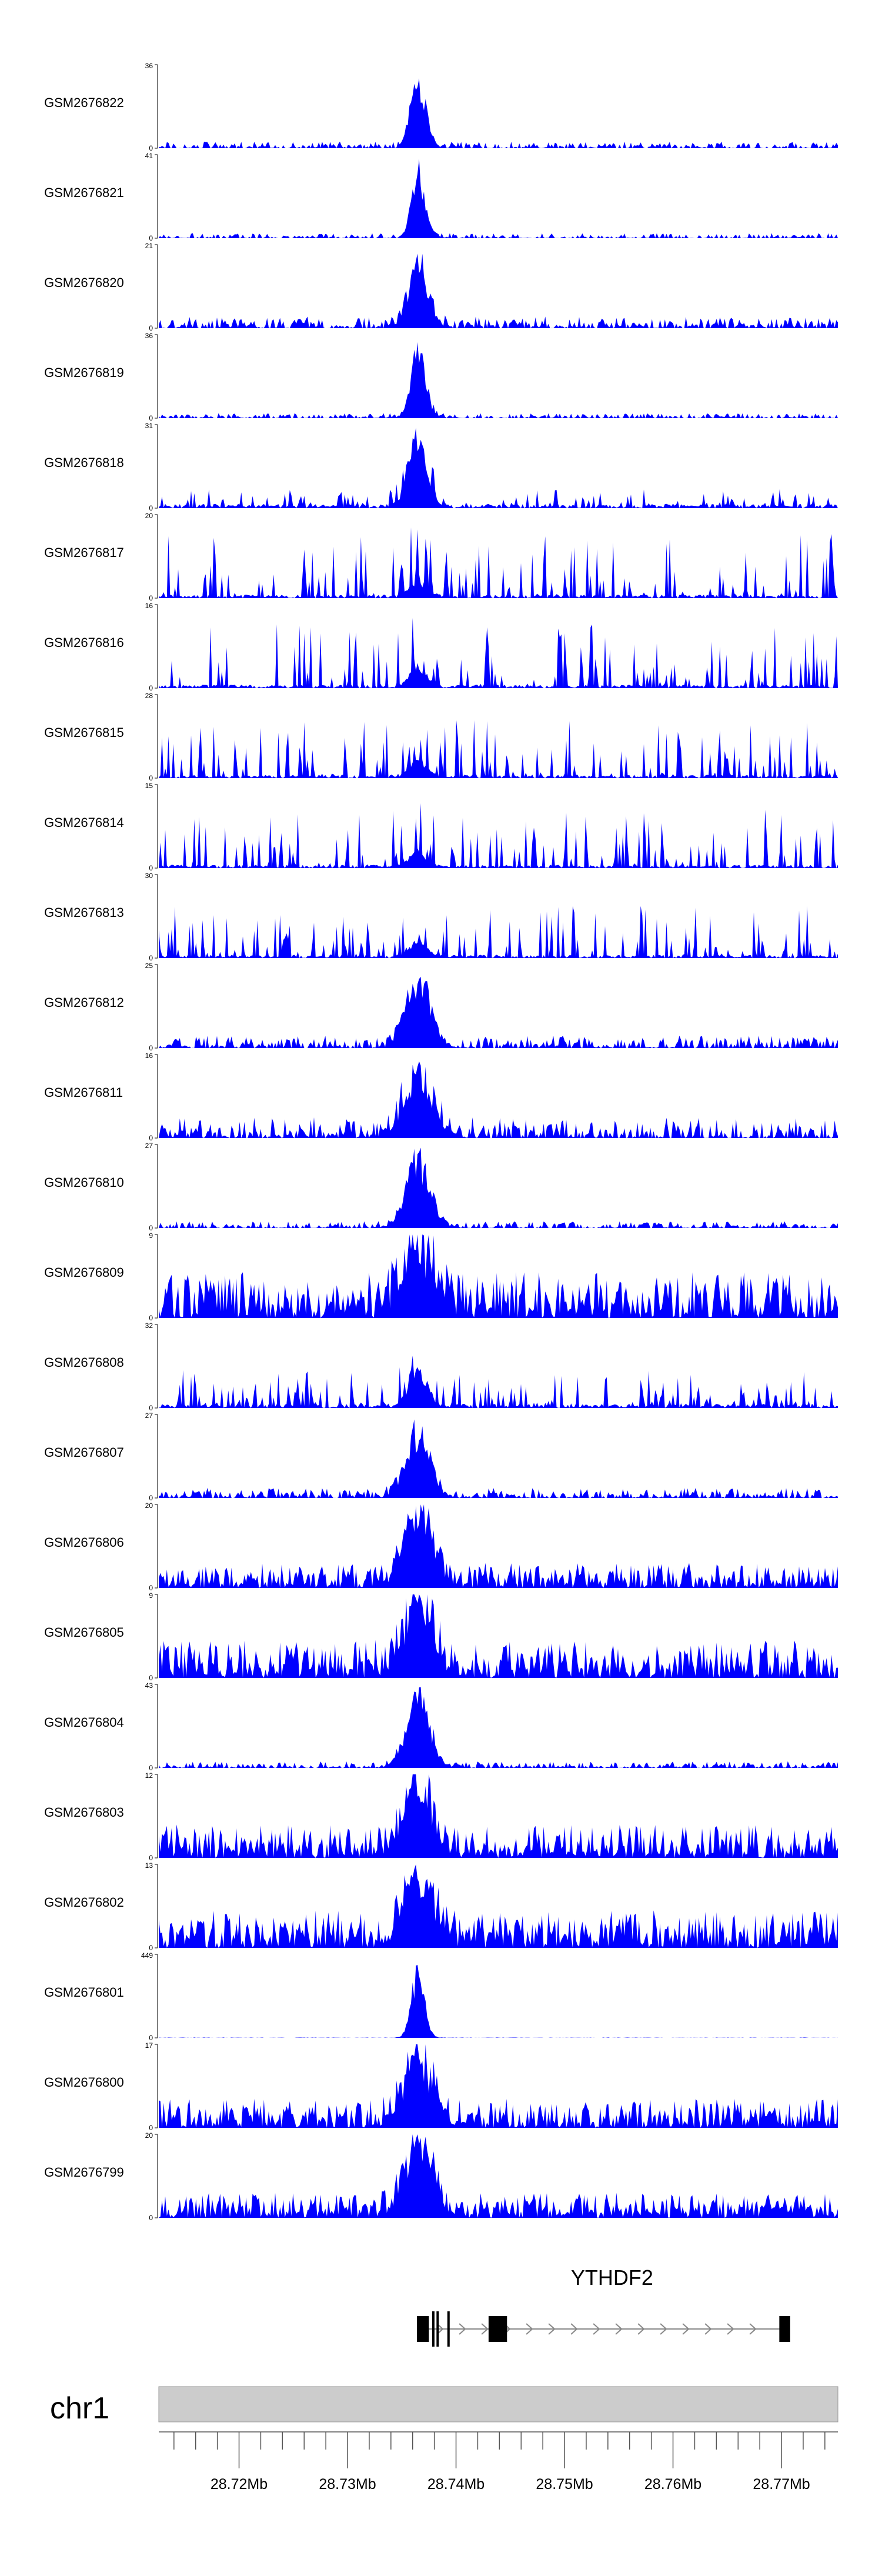 The width and height of the screenshot is (882, 2576). I want to click on track-GSM2676821: GSM2676821 41 0, so click(441, 197).